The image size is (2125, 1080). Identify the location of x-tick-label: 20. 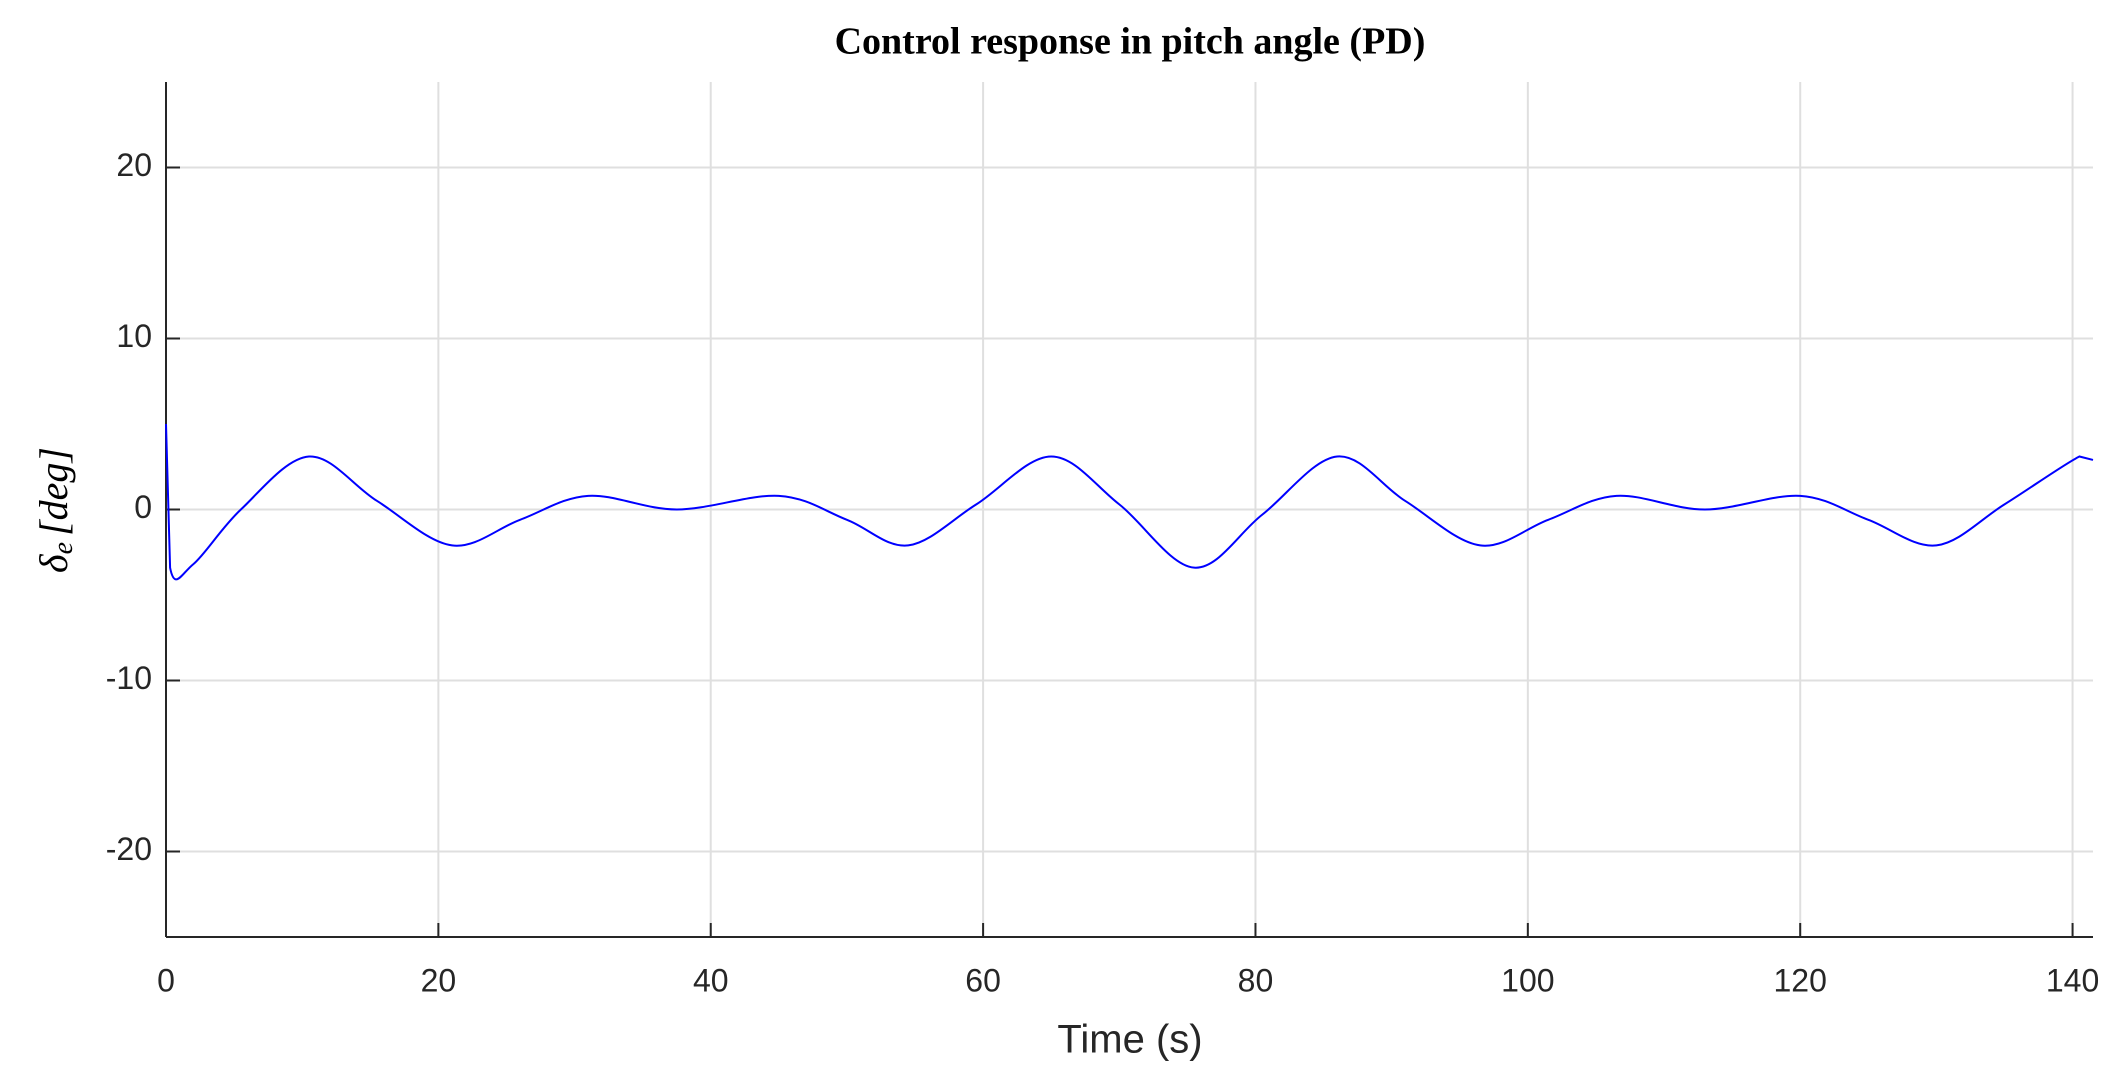
(439, 980).